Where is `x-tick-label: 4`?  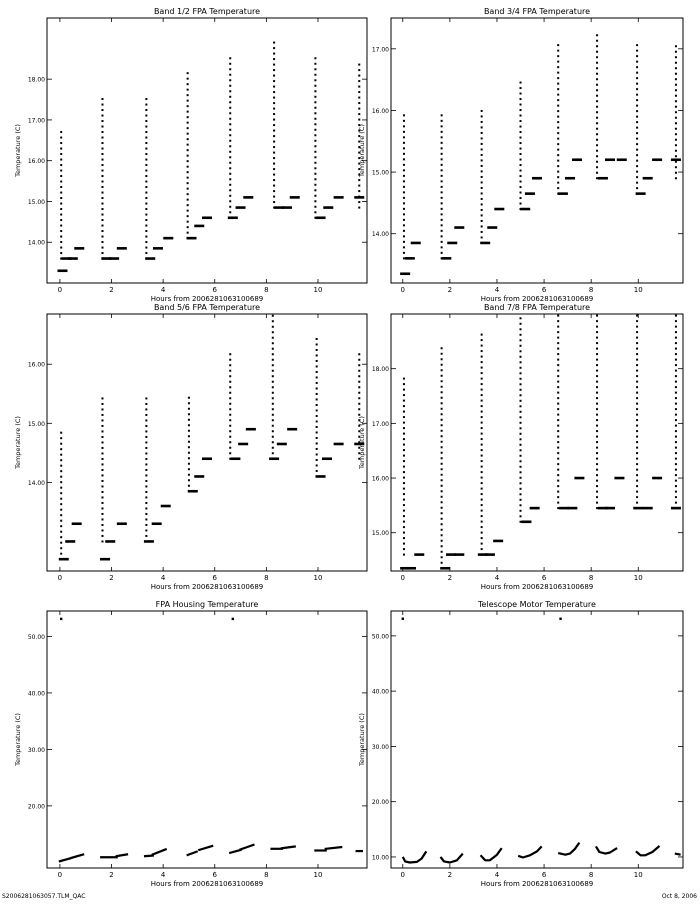 x-tick-label: 4 is located at coordinates (497, 875).